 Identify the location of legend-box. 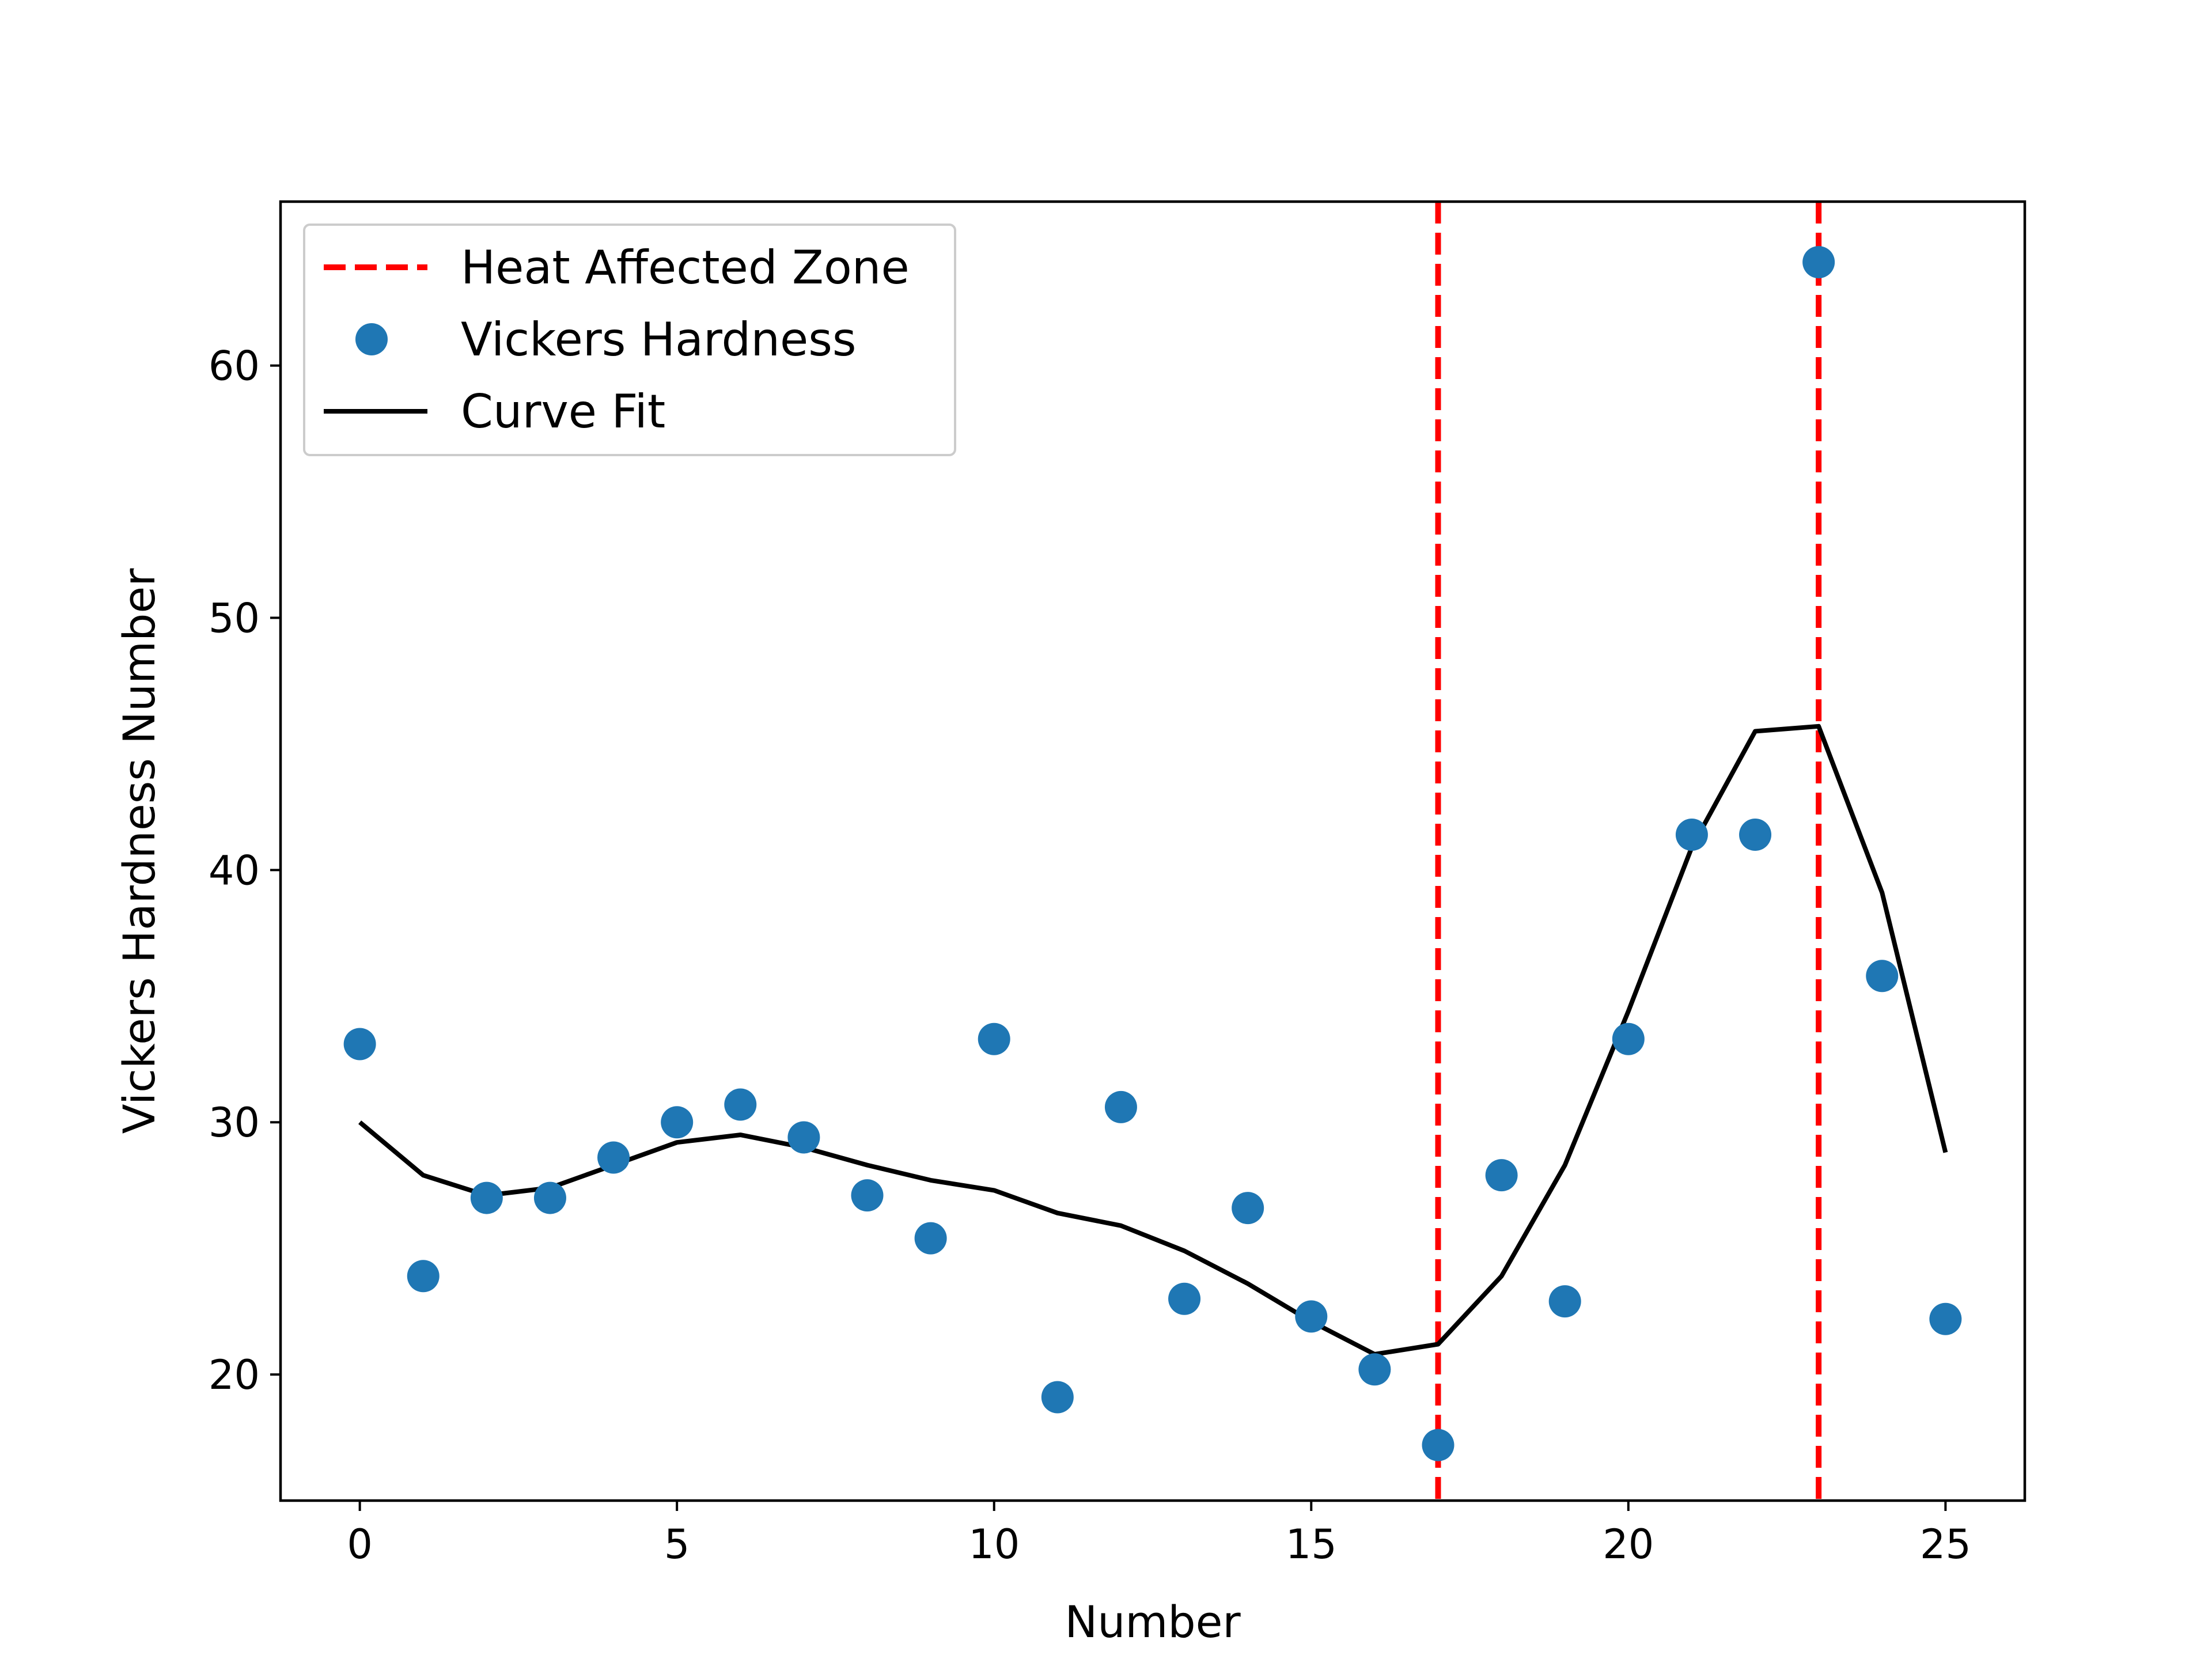
(629, 340).